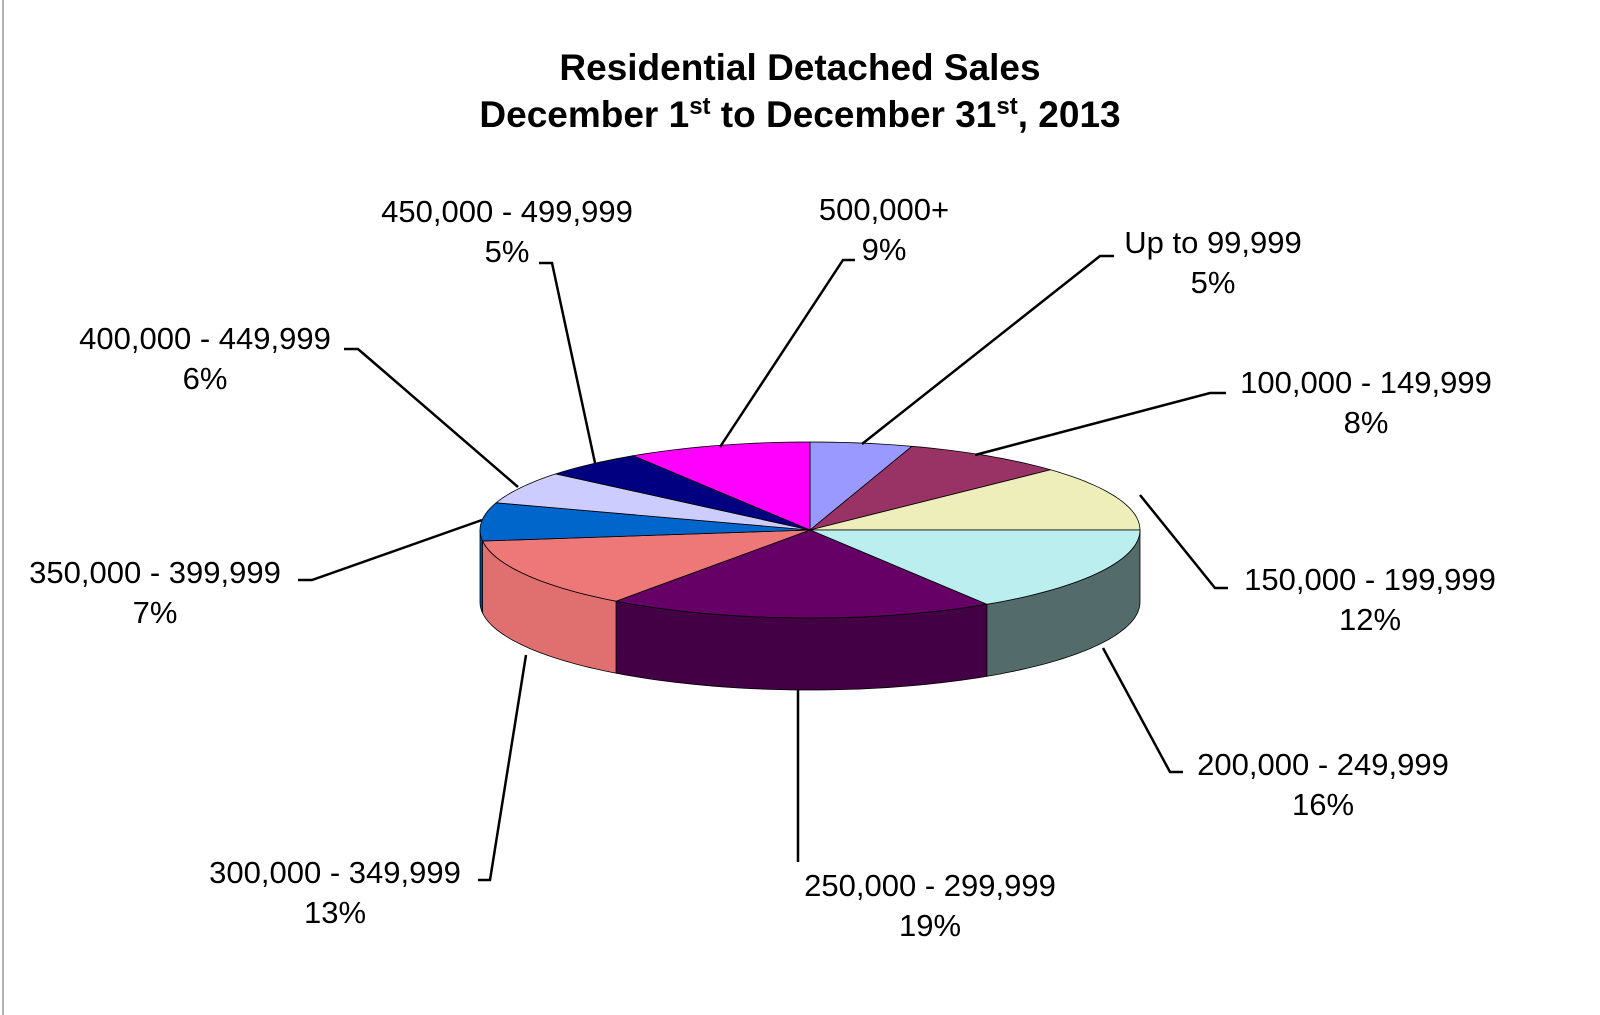 The image size is (1600, 1015). What do you see at coordinates (1366, 422) in the screenshot?
I see `slice-percent-100-000-149-999: 8%` at bounding box center [1366, 422].